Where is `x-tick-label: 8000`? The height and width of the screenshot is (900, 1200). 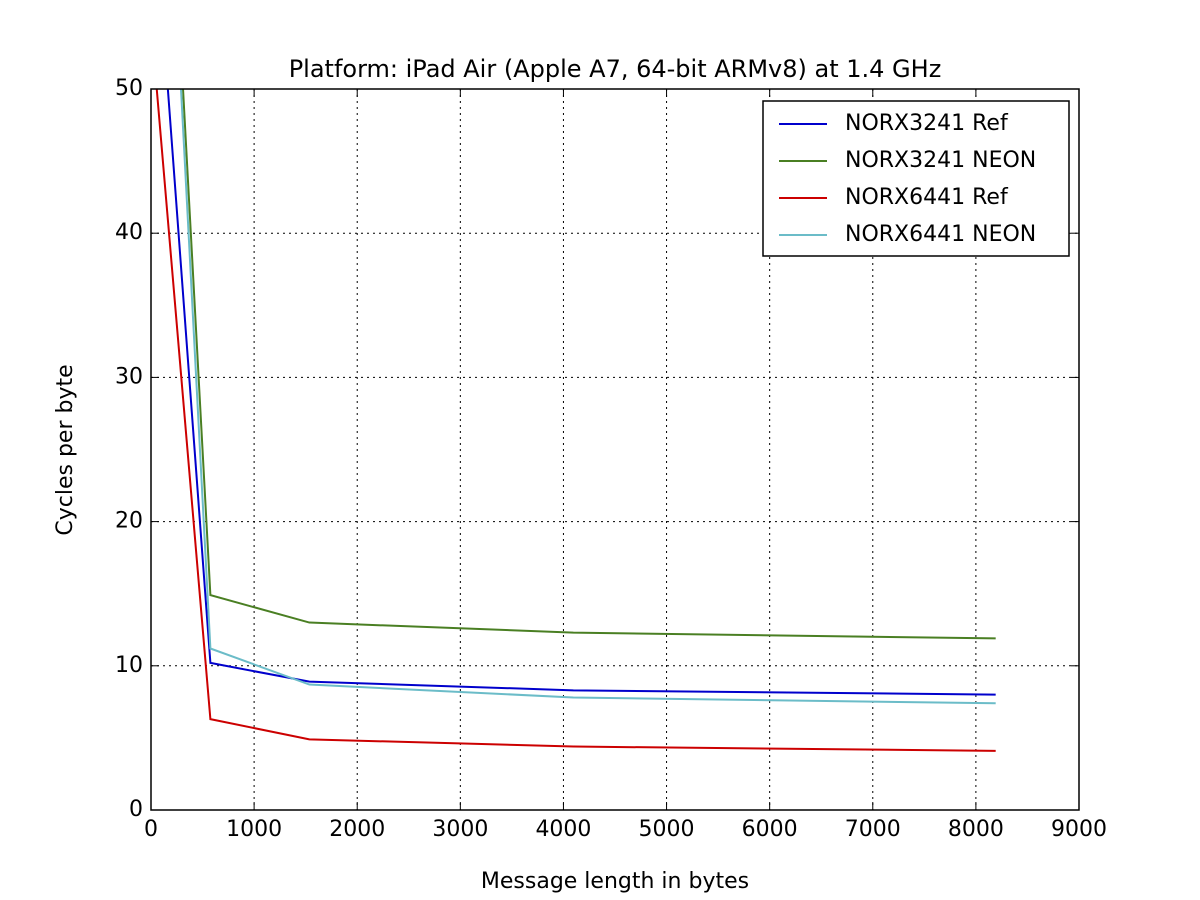
x-tick-label: 8000 is located at coordinates (976, 829).